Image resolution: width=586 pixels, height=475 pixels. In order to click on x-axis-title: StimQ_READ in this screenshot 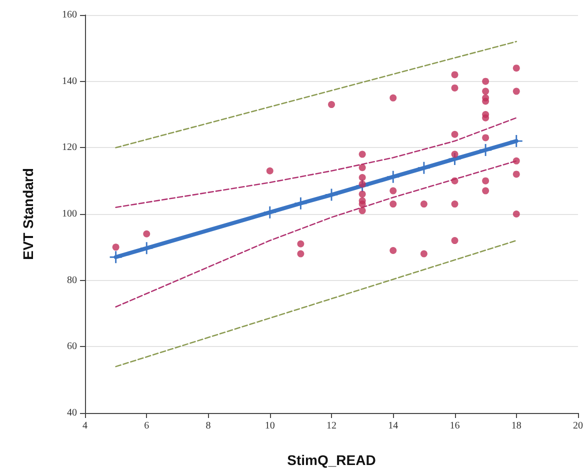, I will do `click(331, 460)`.